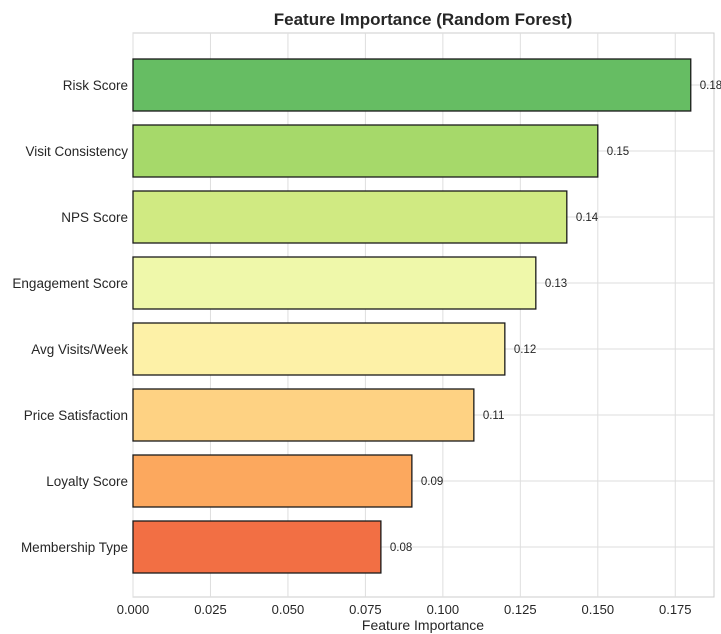 The image size is (721, 634). What do you see at coordinates (76, 151) in the screenshot?
I see `category-label: Visit Consistency` at bounding box center [76, 151].